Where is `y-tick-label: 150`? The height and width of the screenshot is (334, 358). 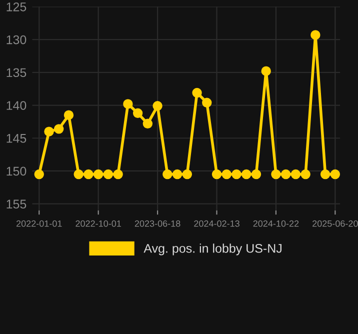
y-tick-label: 150 is located at coordinates (16, 171).